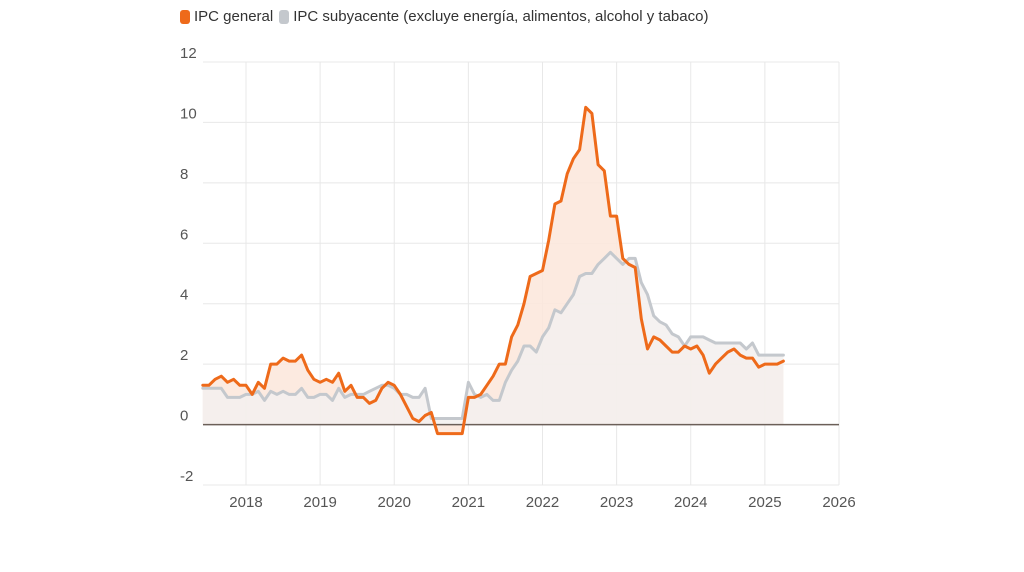 Image resolution: width=1024 pixels, height=572 pixels. Describe the element at coordinates (838, 502) in the screenshot. I see `x-tick-label: 2026` at that location.